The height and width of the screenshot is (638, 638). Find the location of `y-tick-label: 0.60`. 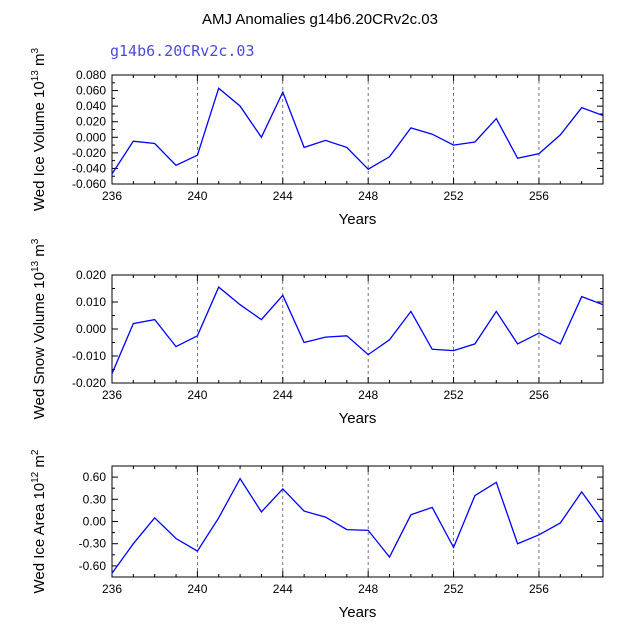

y-tick-label: 0.60 is located at coordinates (95, 477).